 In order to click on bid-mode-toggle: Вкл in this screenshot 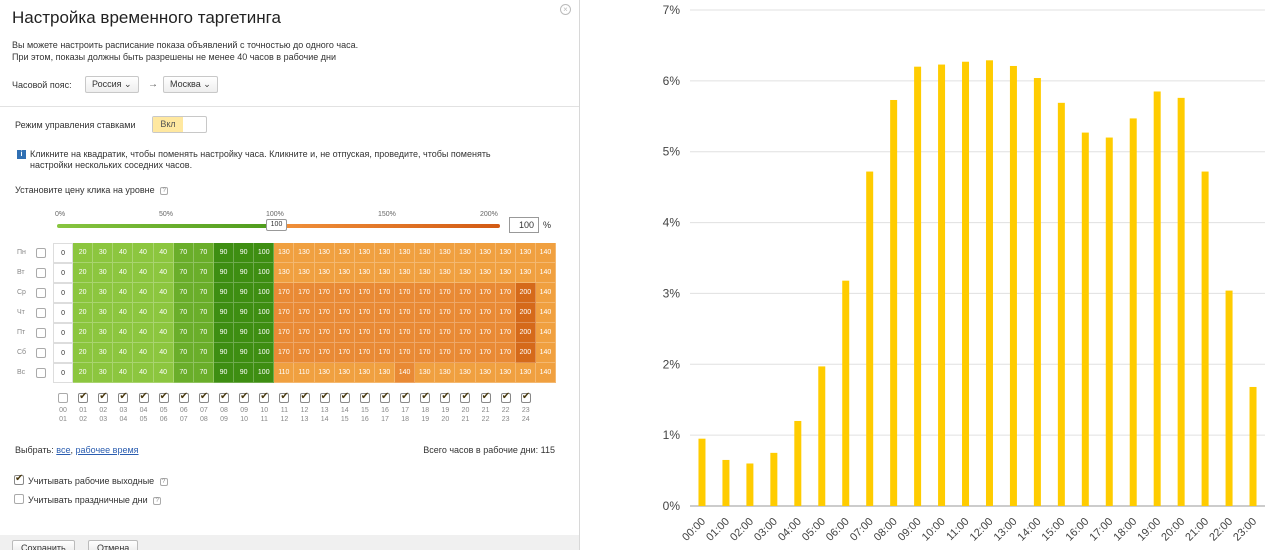, I will do `click(179, 124)`.